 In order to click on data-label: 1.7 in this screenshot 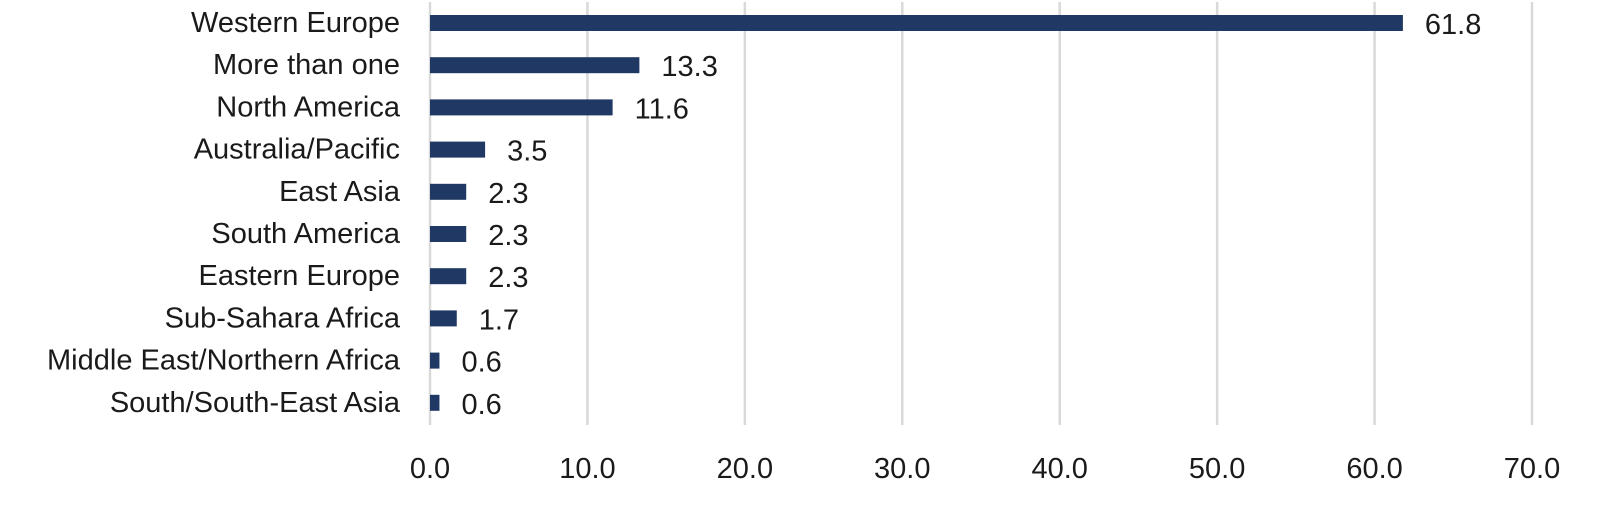, I will do `click(499, 320)`.